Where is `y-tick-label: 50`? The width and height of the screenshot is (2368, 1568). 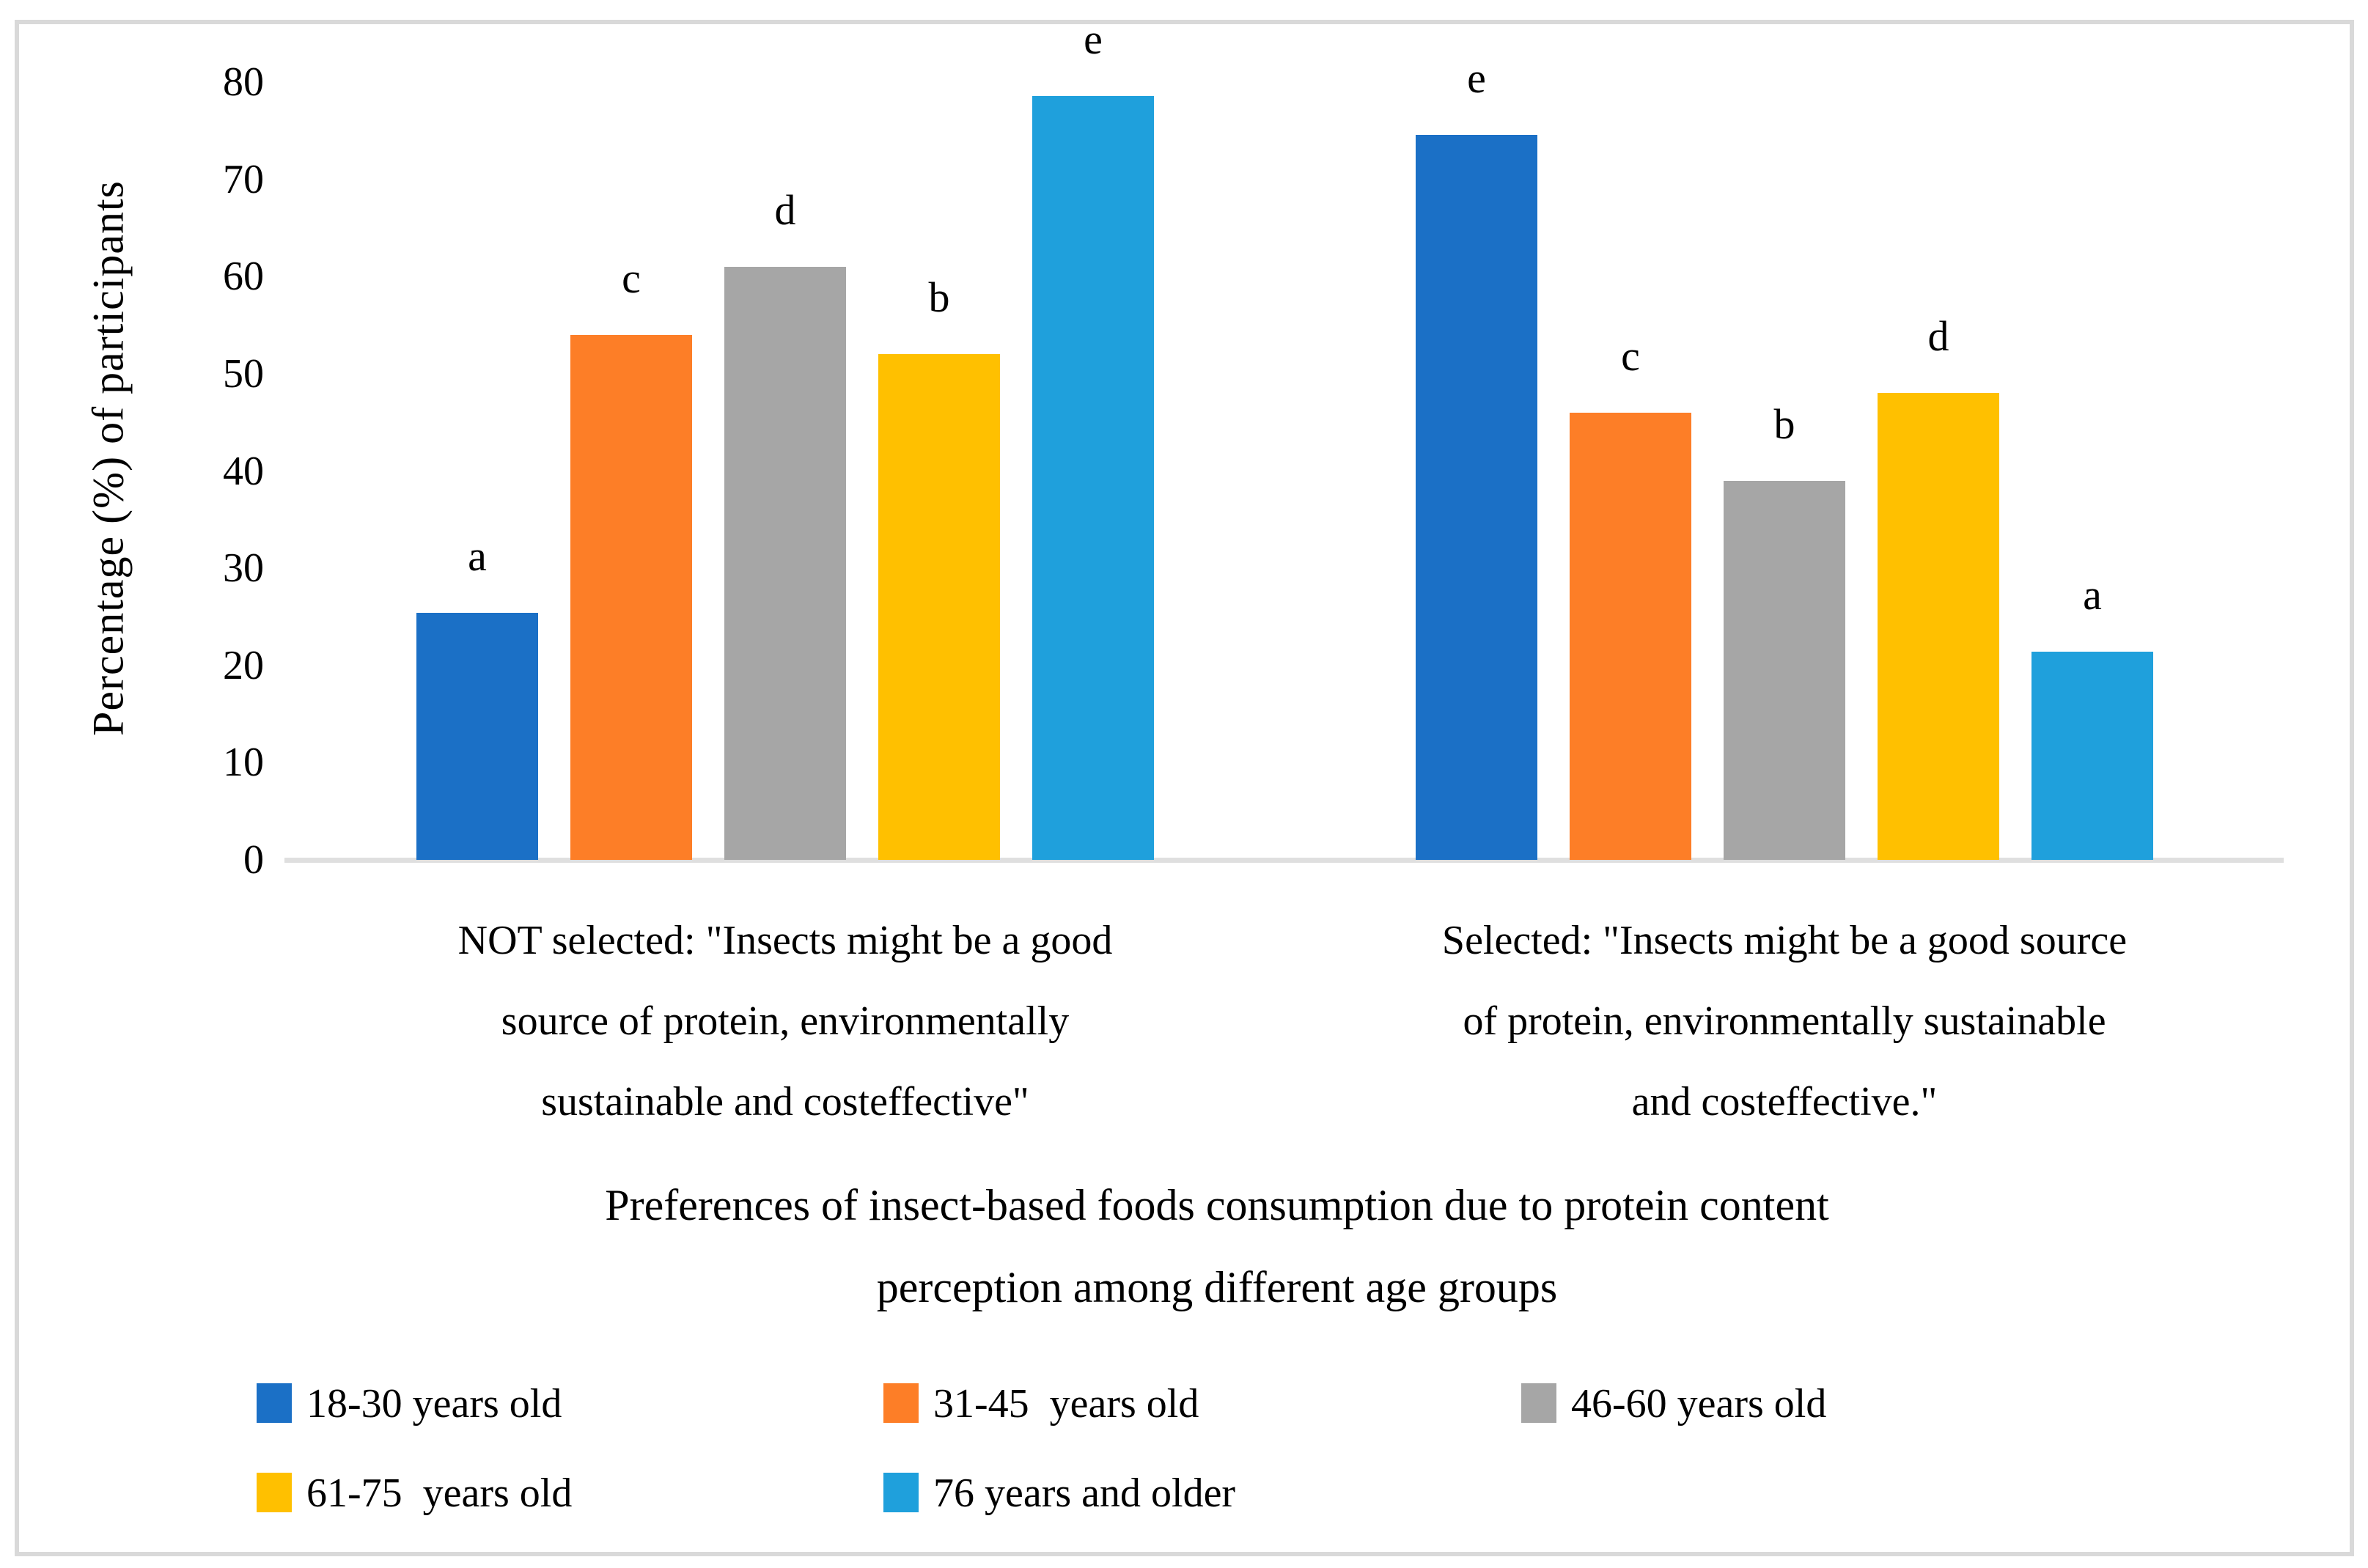
y-tick-label: 50 is located at coordinates (243, 374).